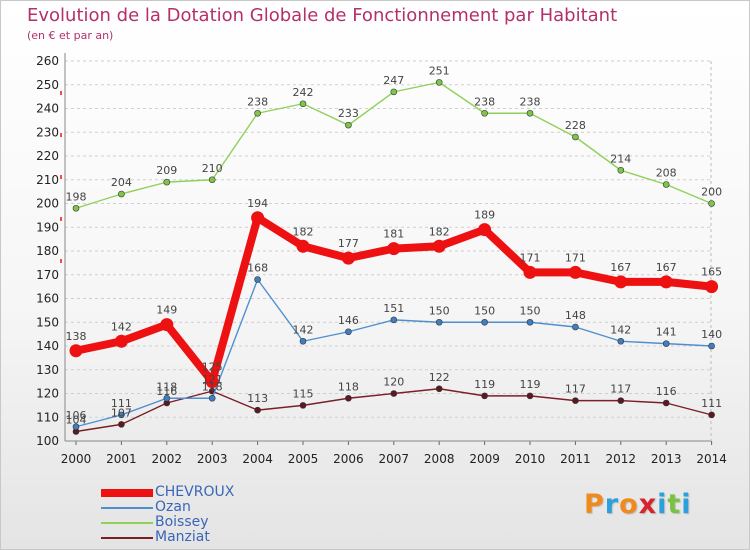 Image resolution: width=750 pixels, height=550 pixels. What do you see at coordinates (439, 377) in the screenshot?
I see `data-label-manziat: 122` at bounding box center [439, 377].